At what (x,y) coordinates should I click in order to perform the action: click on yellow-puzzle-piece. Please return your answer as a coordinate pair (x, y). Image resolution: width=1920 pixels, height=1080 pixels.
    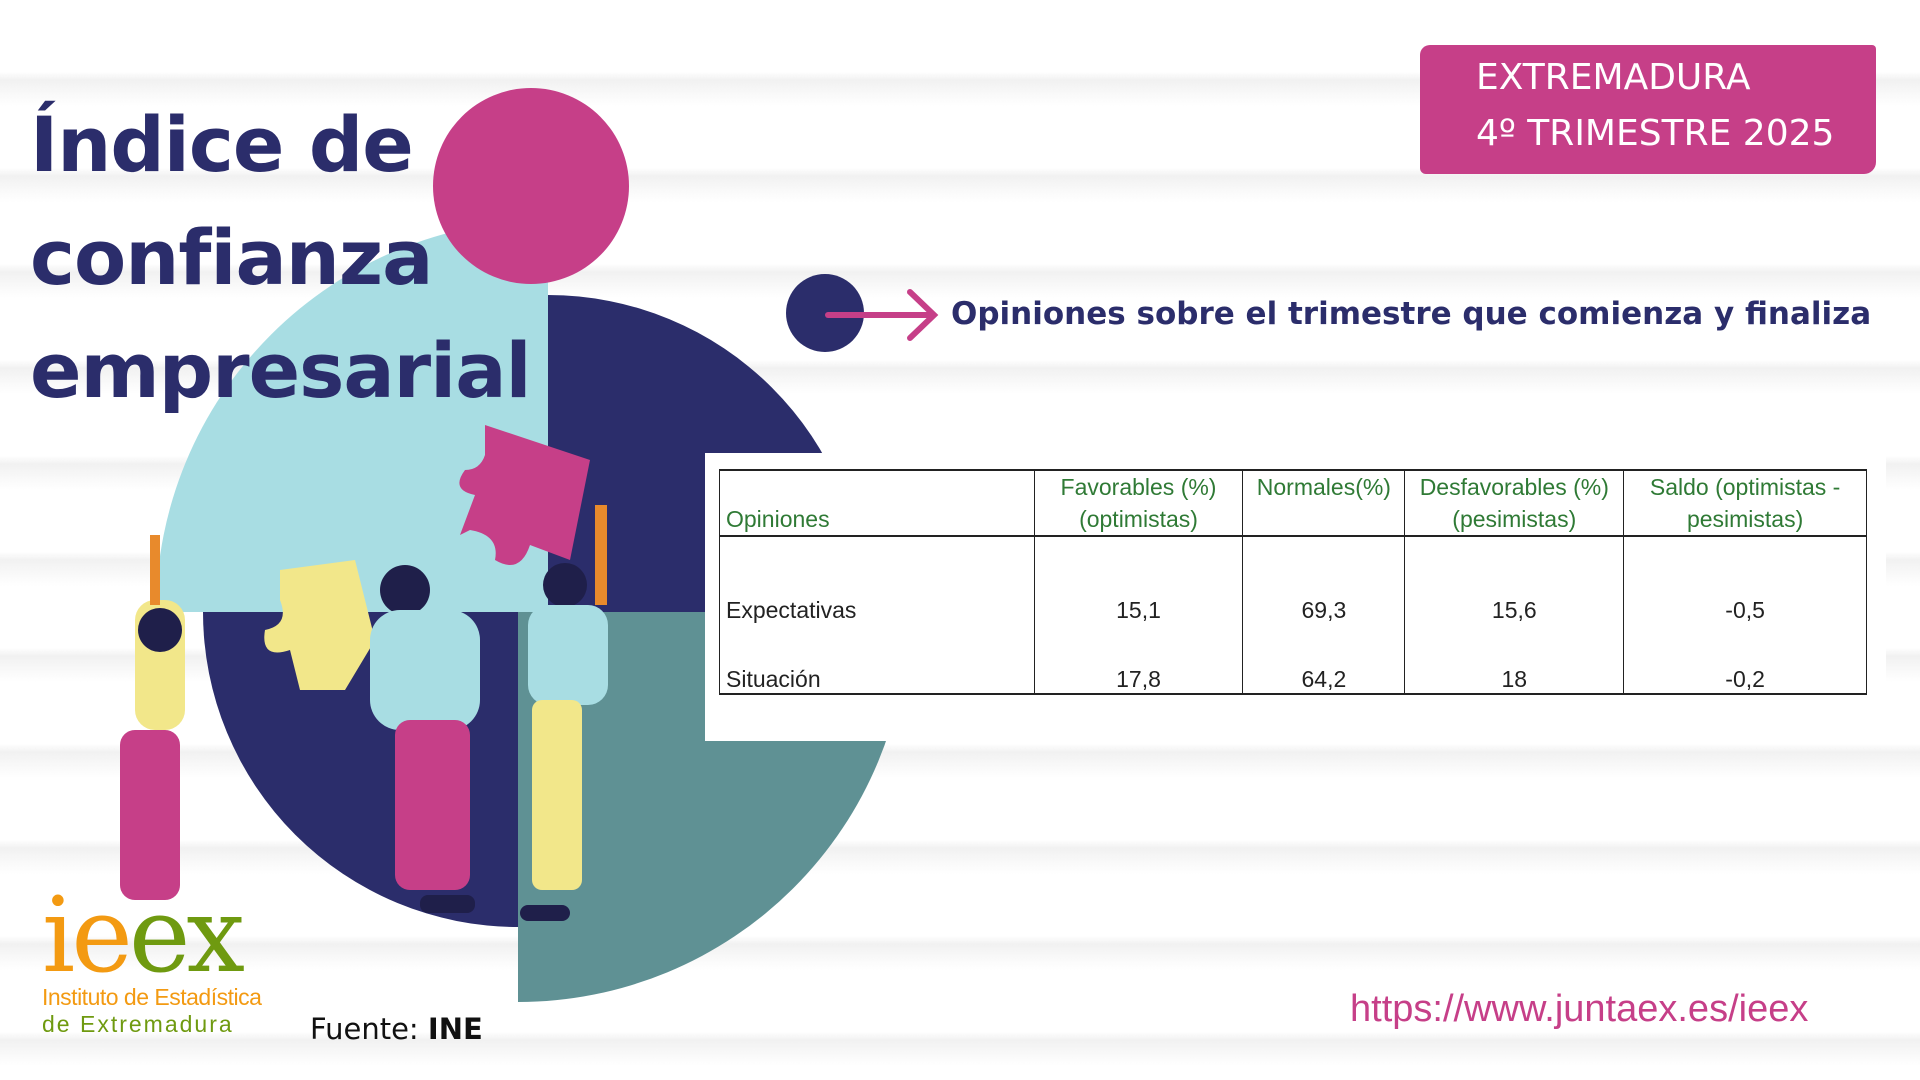
    Looking at the image, I should click on (319, 625).